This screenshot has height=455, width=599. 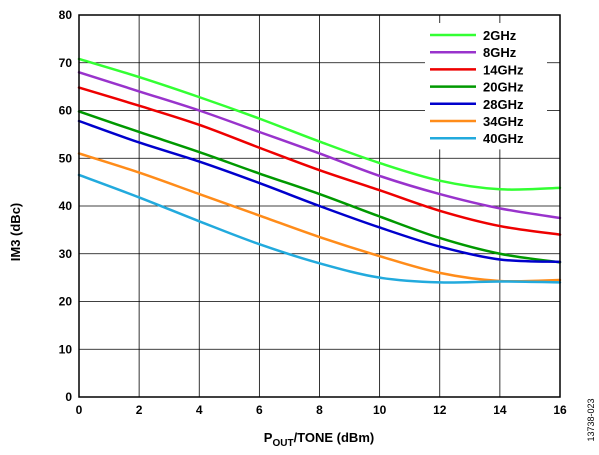 What do you see at coordinates (503, 104) in the screenshot?
I see `legend-label: 28GHz` at bounding box center [503, 104].